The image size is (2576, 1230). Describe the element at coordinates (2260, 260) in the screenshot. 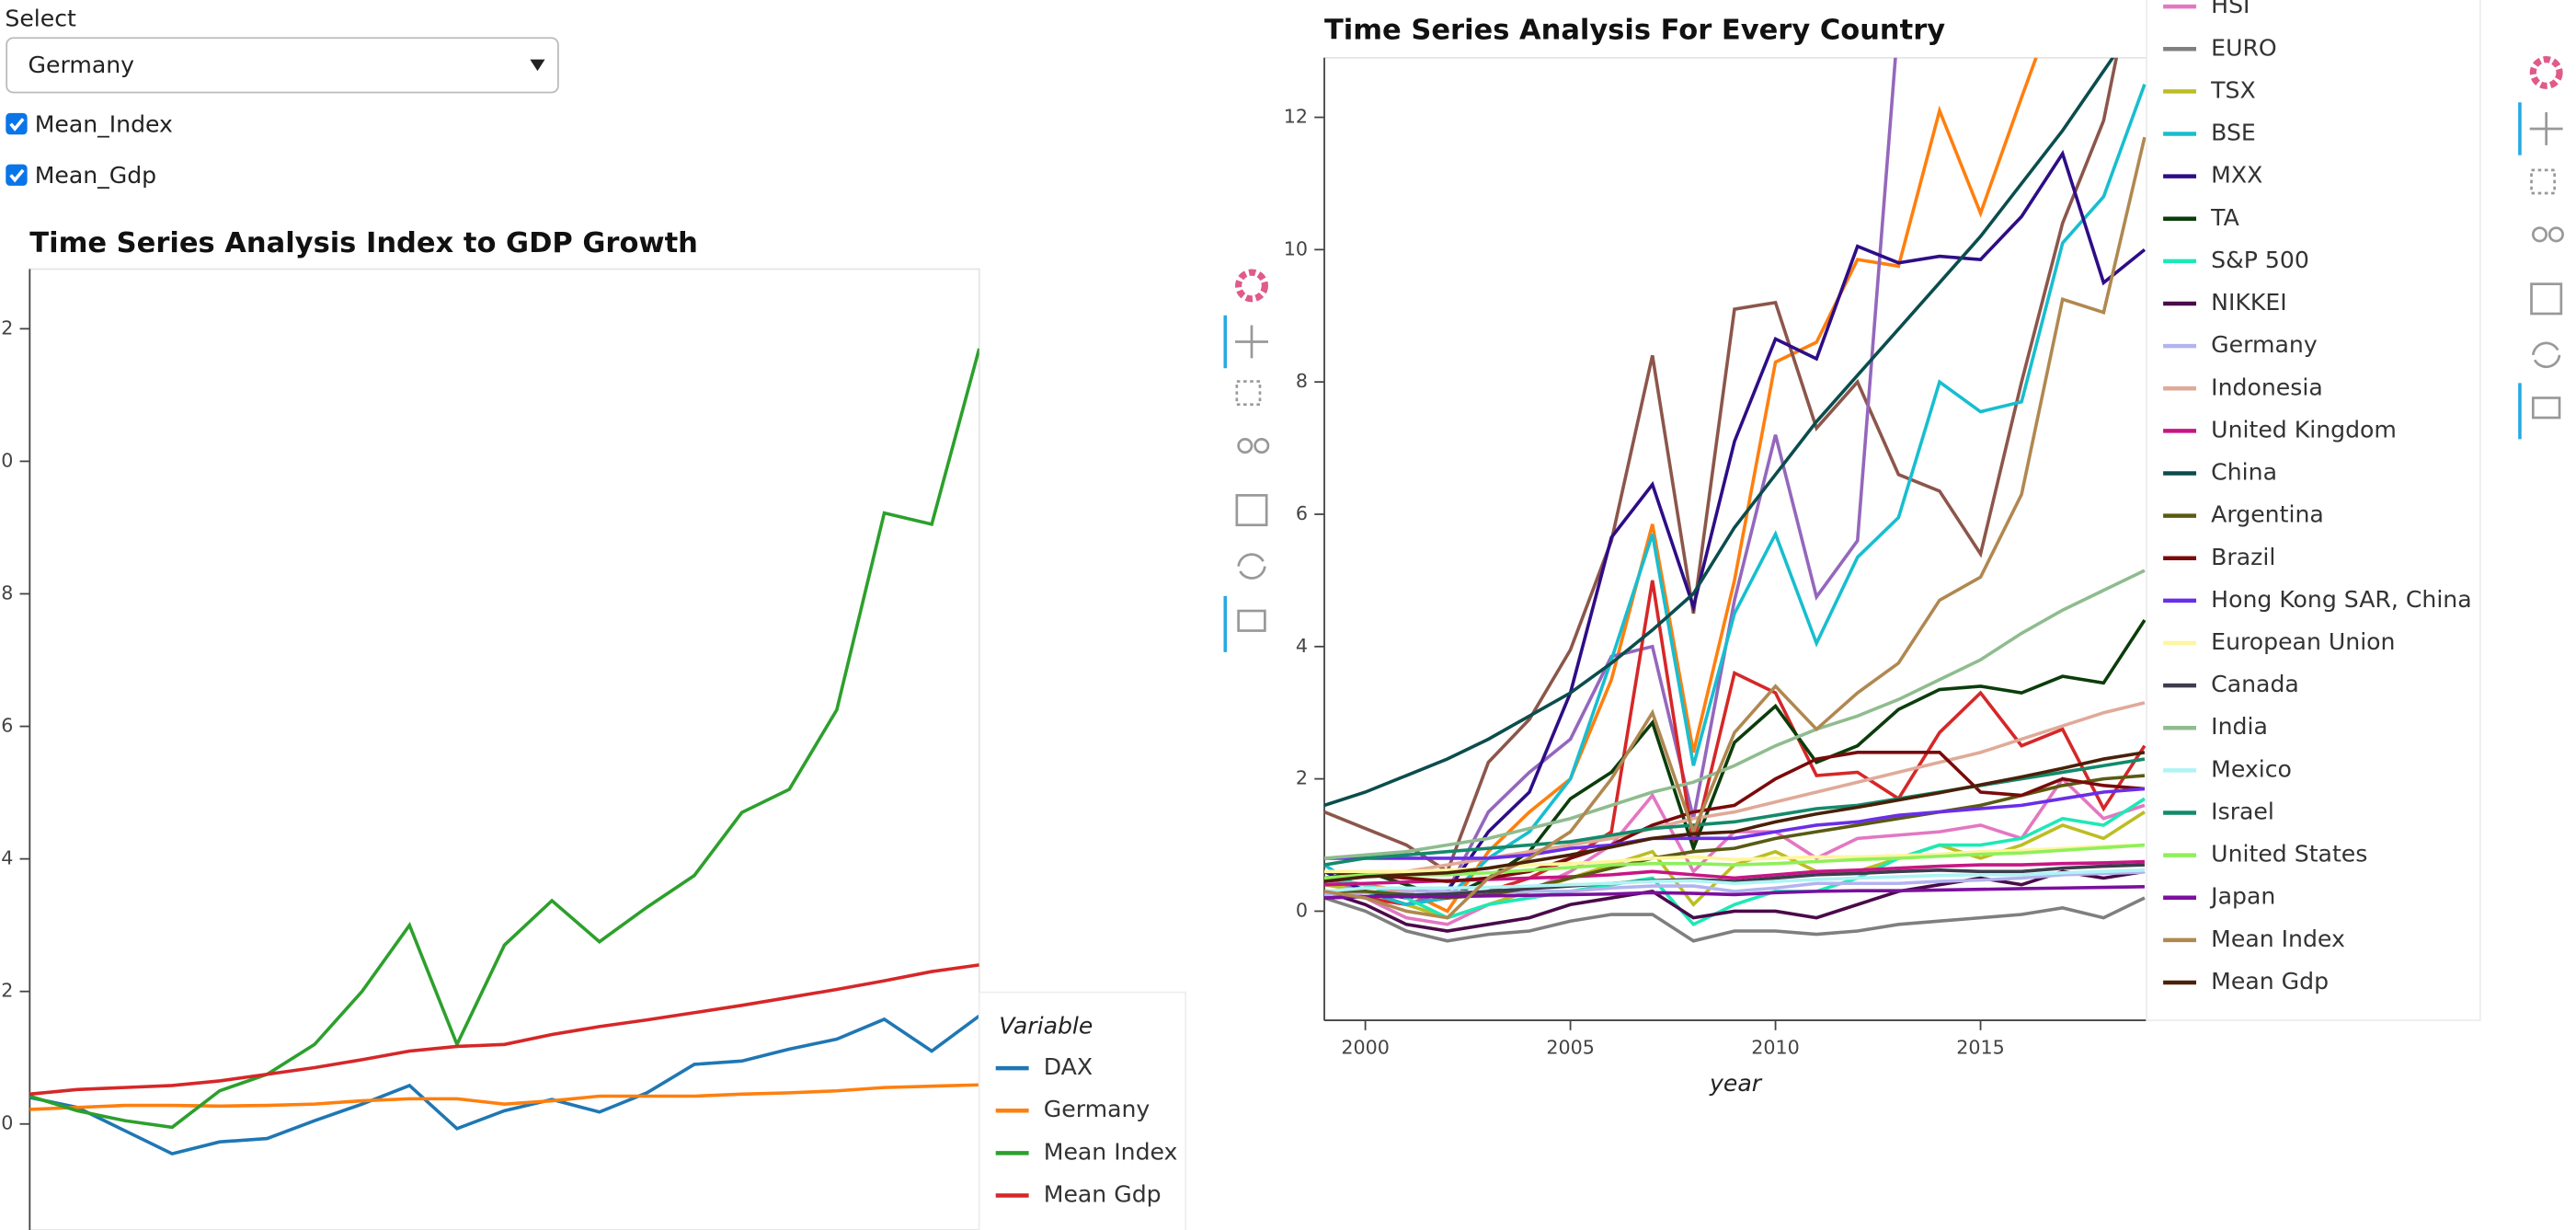

I see `legend-label: S&P 500` at that location.